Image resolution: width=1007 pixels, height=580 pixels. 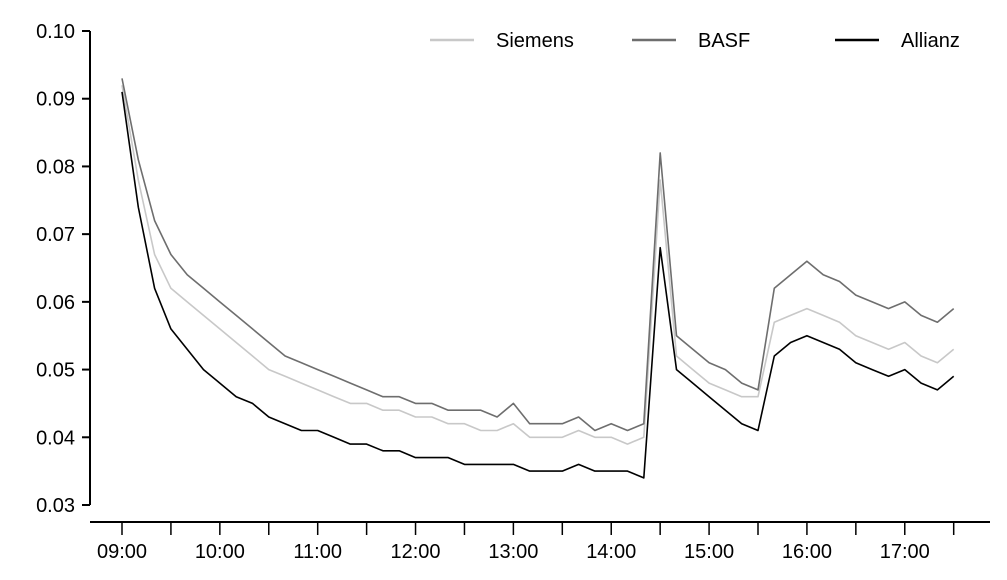 I want to click on x-tick-label: 10:00, so click(x=220, y=552).